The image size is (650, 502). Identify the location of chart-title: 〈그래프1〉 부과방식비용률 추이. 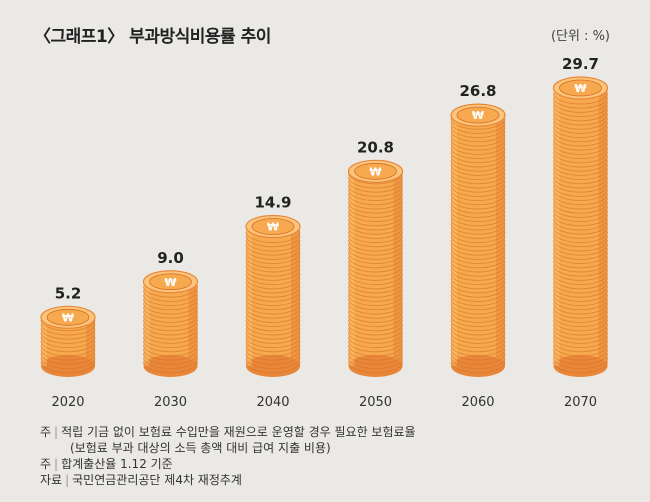
(152, 37).